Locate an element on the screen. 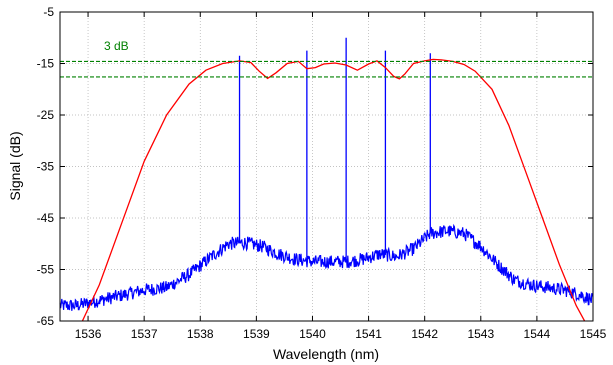 This screenshot has height=365, width=613. y-tick-label: -35 is located at coordinates (46, 167).